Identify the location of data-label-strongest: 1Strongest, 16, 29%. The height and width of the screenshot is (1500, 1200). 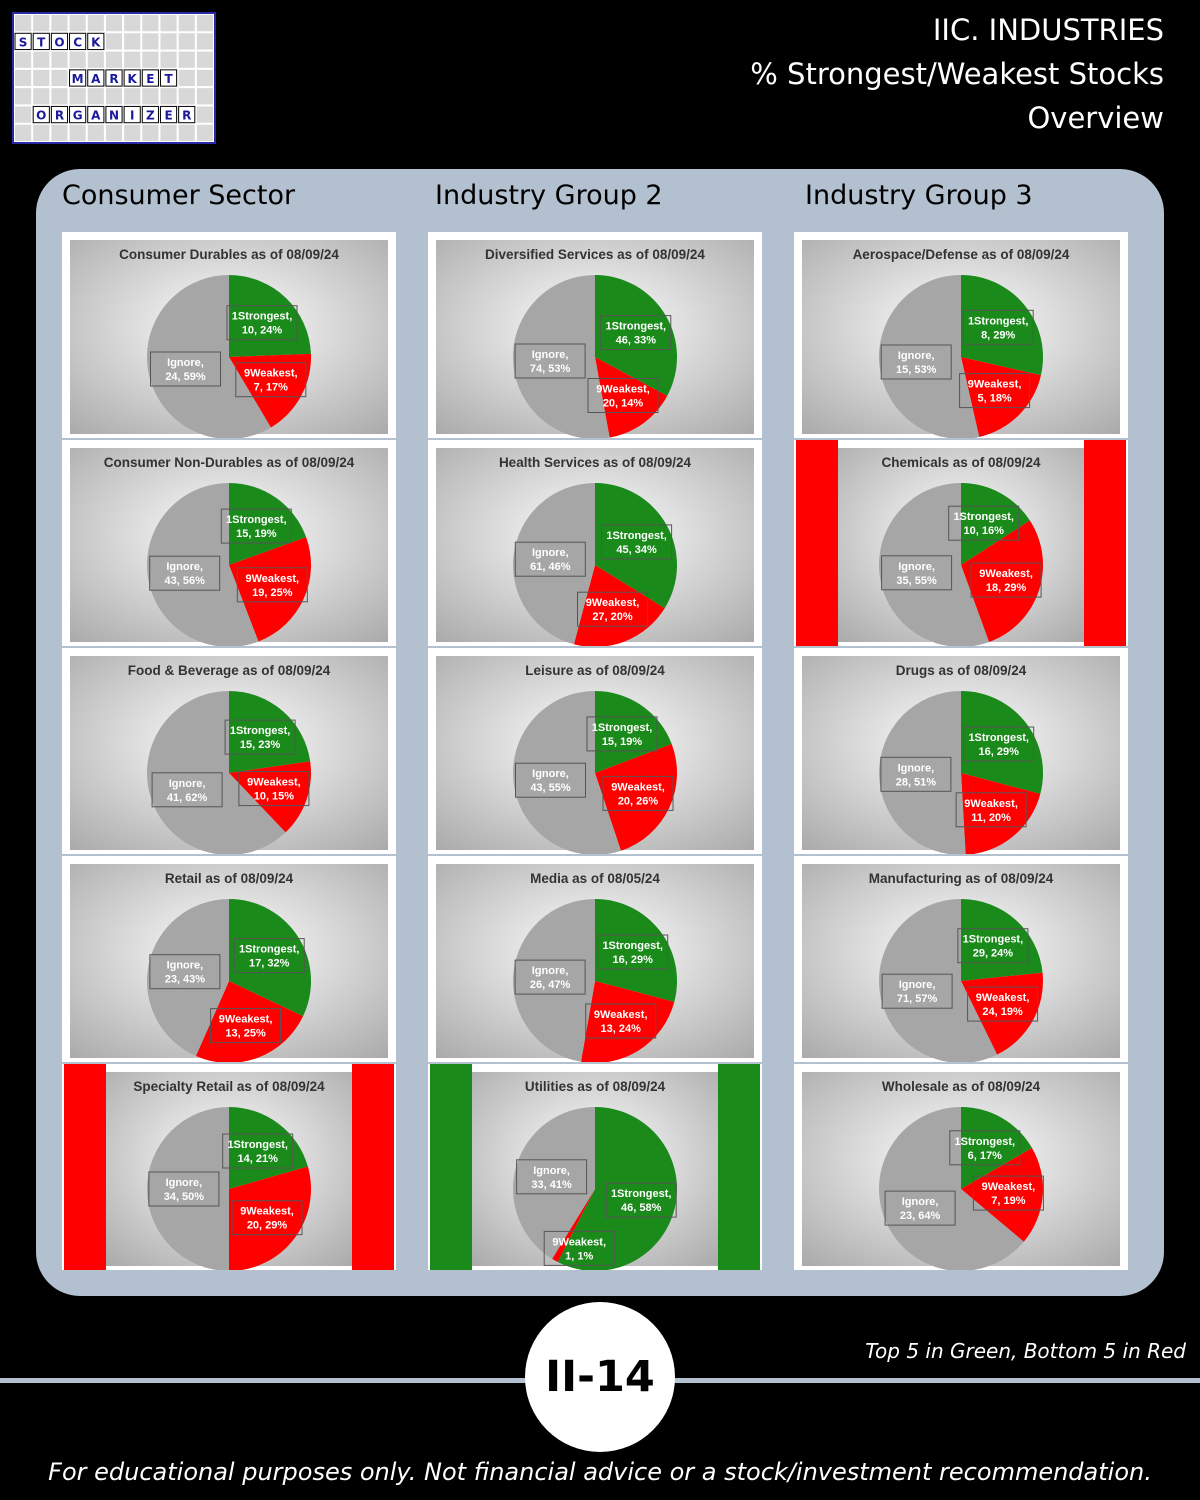
(998, 745).